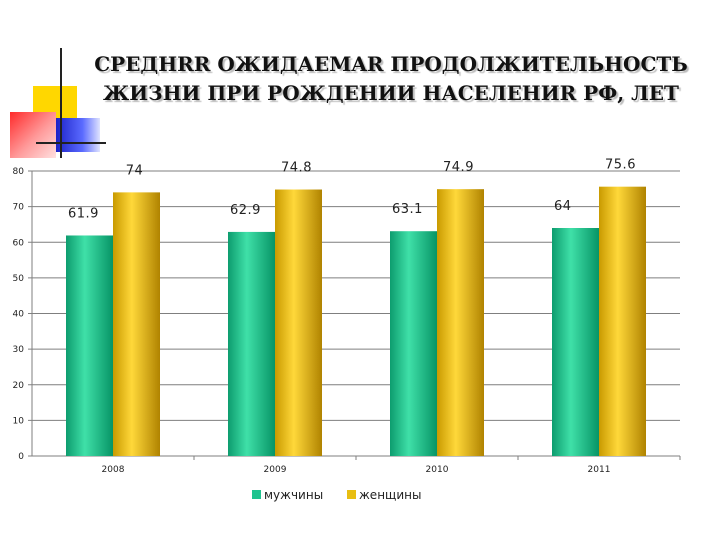 The height and width of the screenshot is (540, 720). What do you see at coordinates (19, 350) in the screenshot?
I see `y-tick-label: 30` at bounding box center [19, 350].